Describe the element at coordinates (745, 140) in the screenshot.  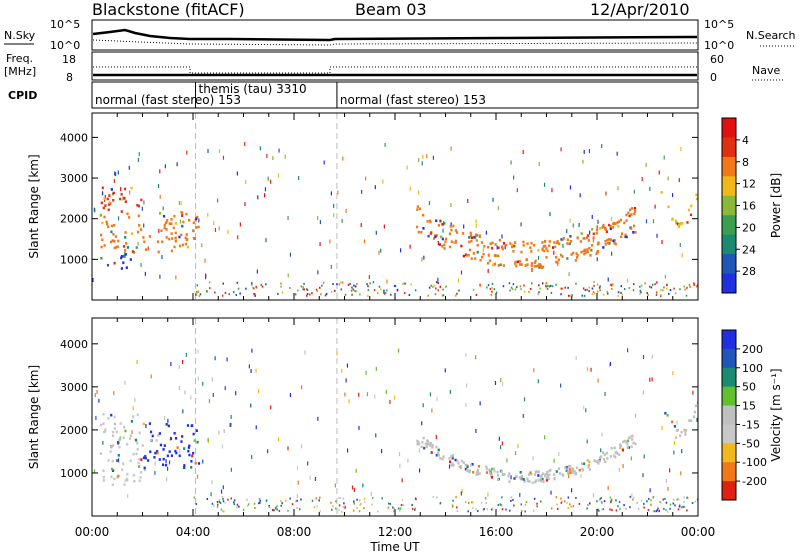
I see `colorbar-tick-label: 4` at that location.